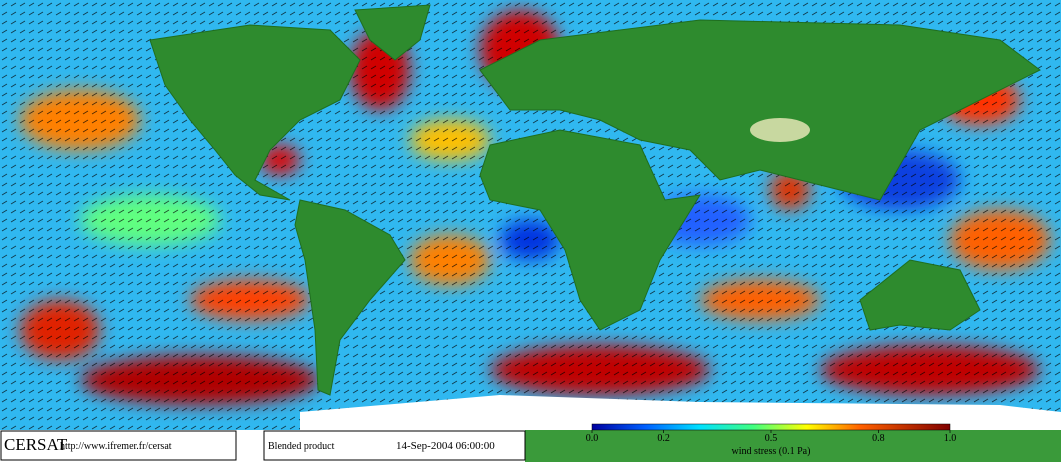  I want to click on antarctica, so click(680, 412).